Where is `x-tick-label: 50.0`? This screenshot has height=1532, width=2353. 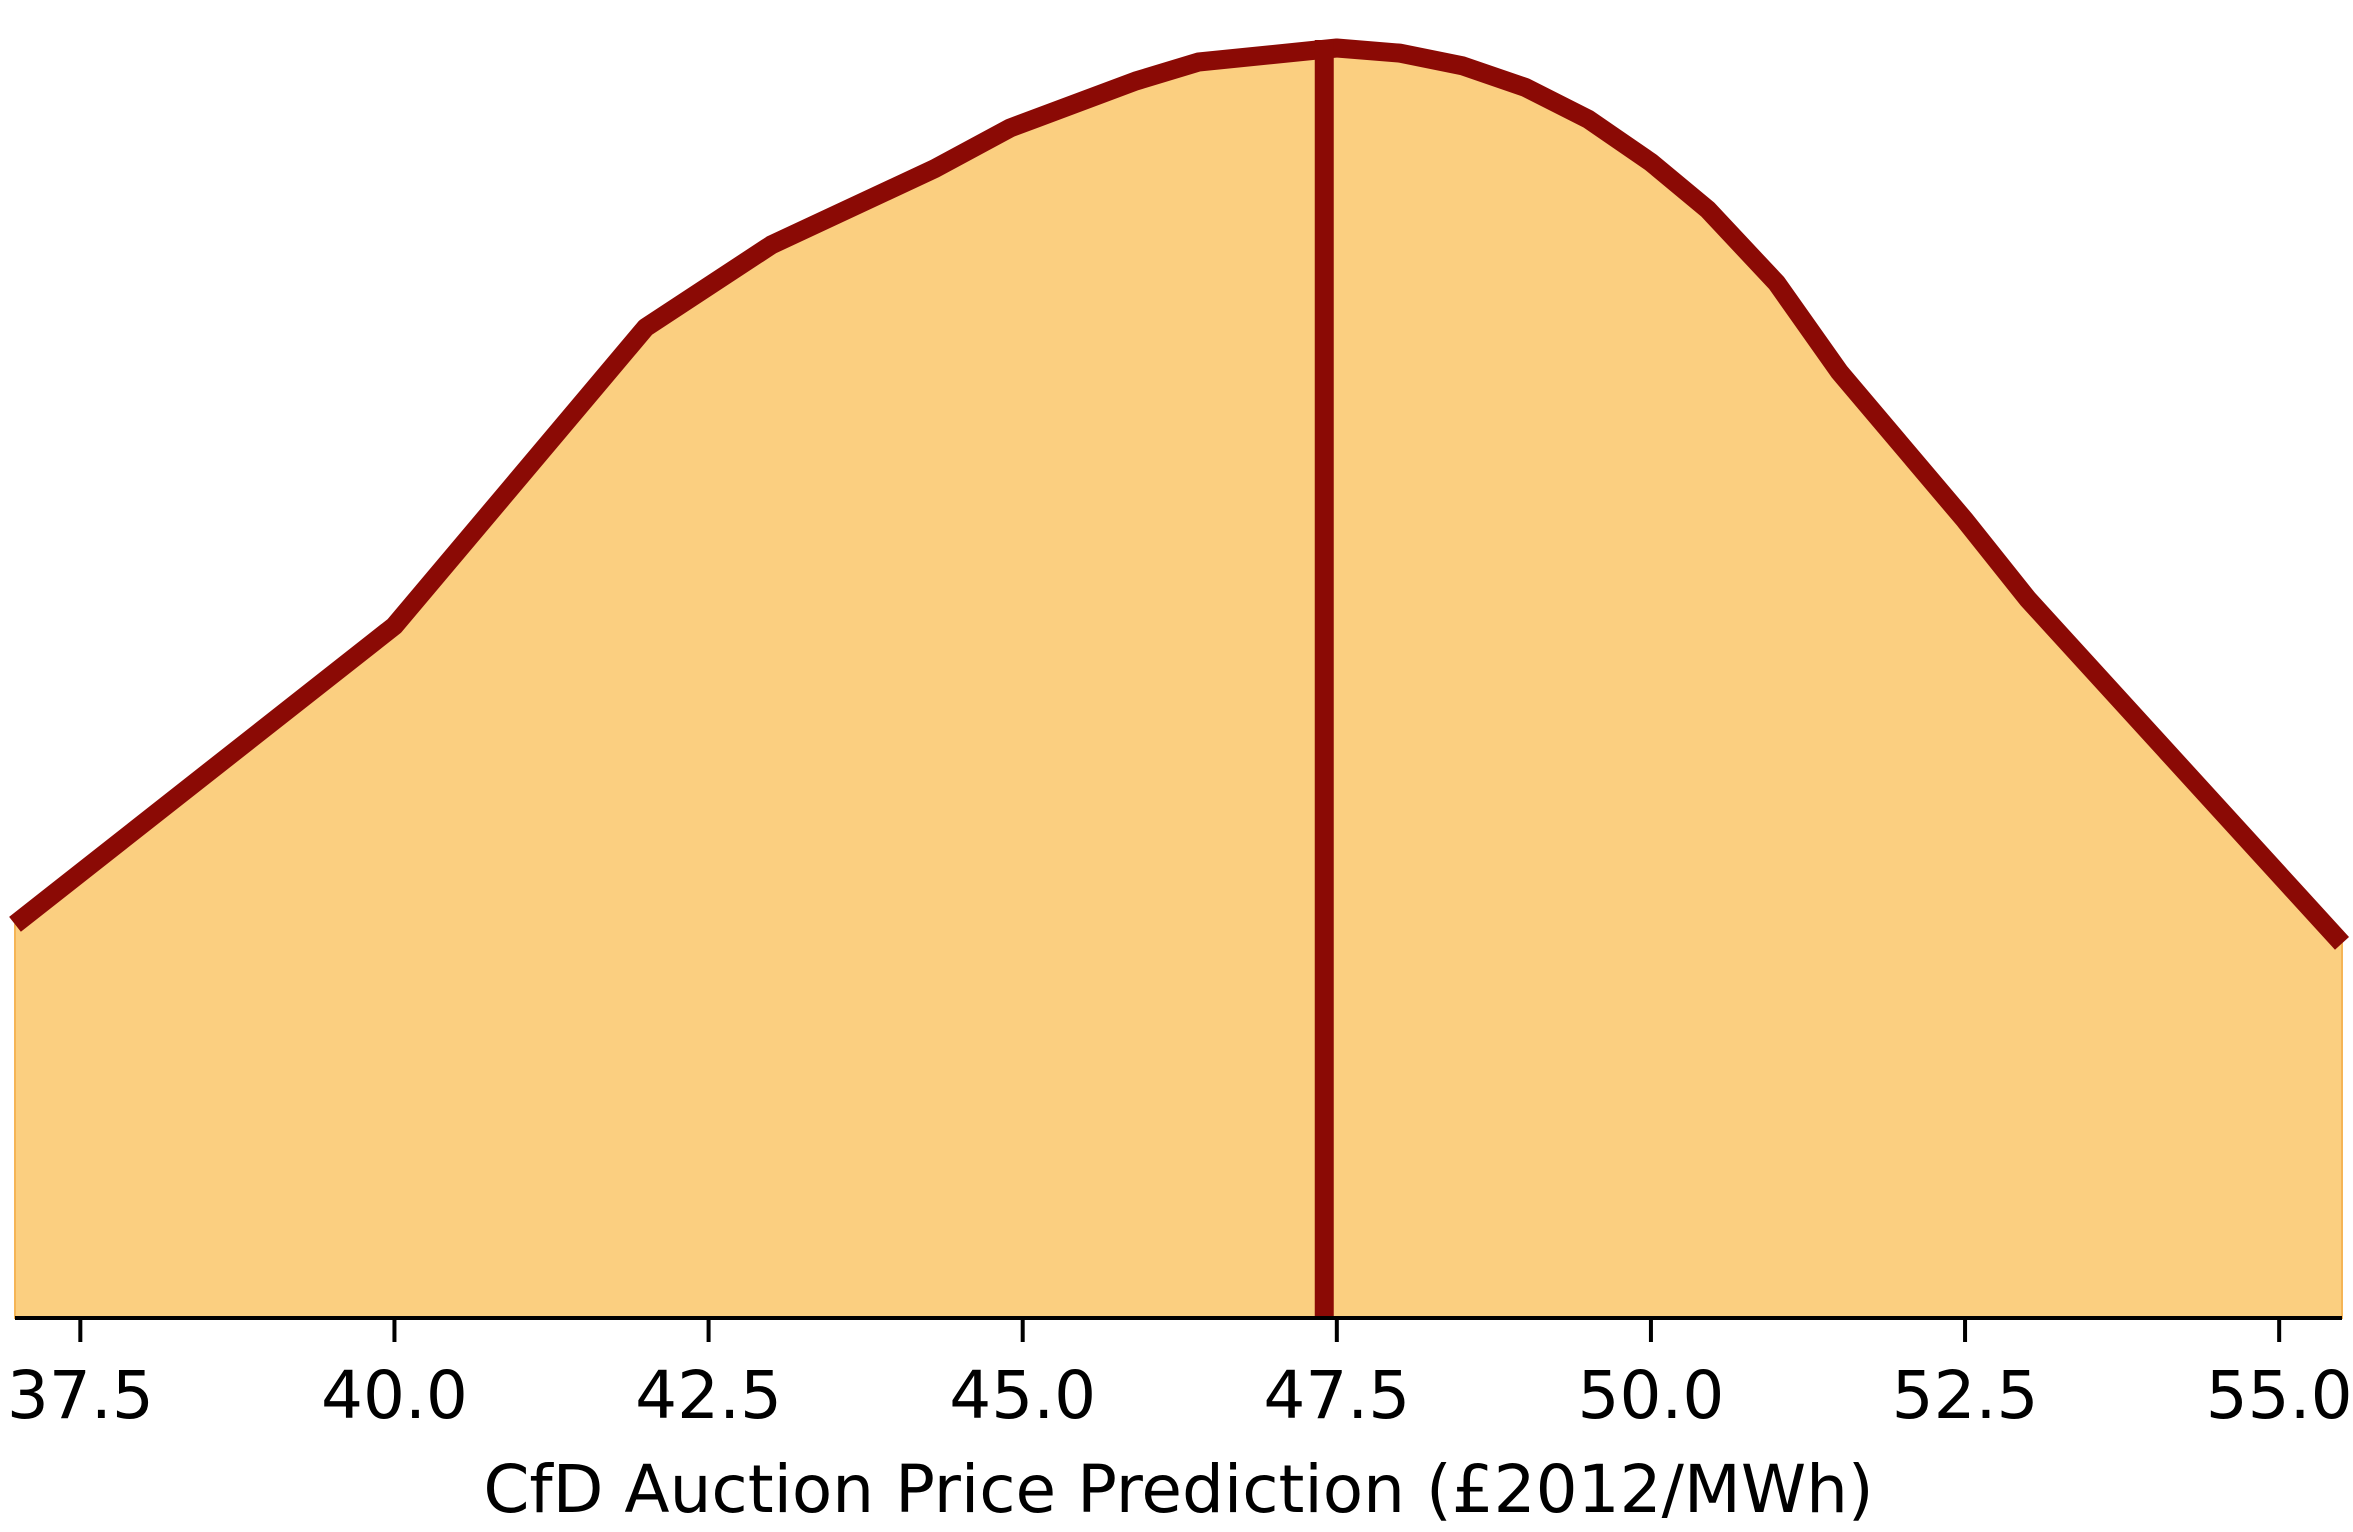 x-tick-label: 50.0 is located at coordinates (1650, 1395).